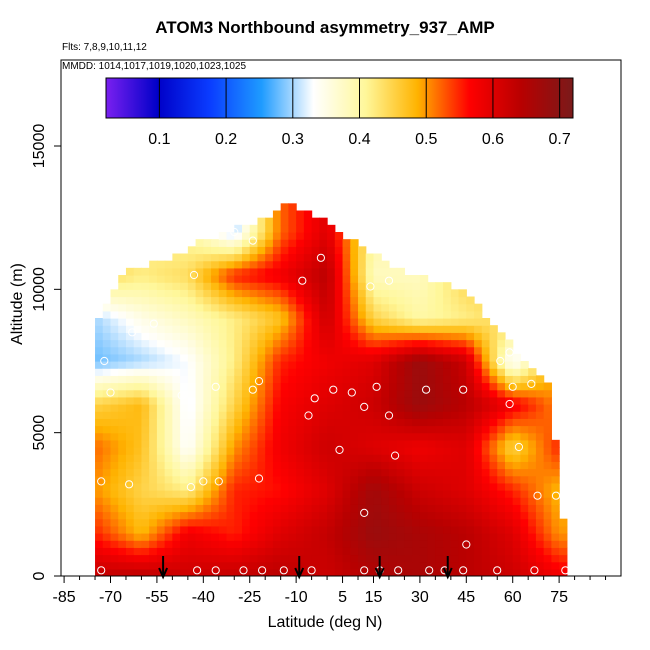  I want to click on y-axis-label: Altitude (m), so click(17, 304).